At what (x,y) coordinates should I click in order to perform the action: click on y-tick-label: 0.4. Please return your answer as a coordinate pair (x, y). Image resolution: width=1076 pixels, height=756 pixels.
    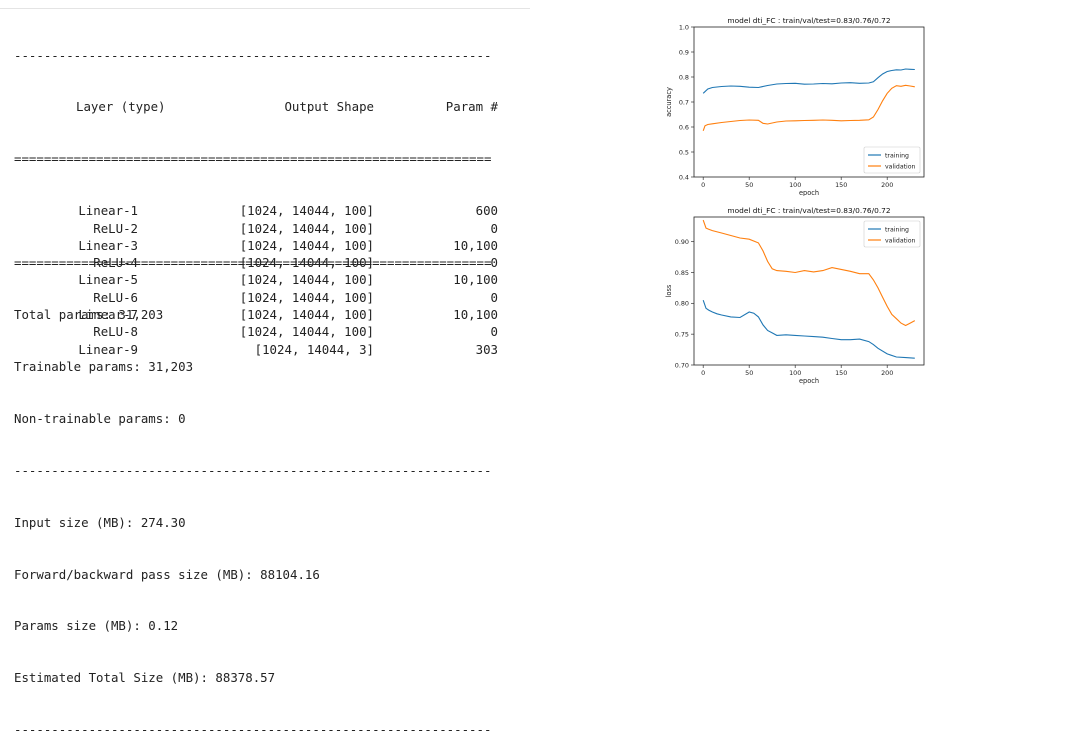
    Looking at the image, I should click on (684, 177).